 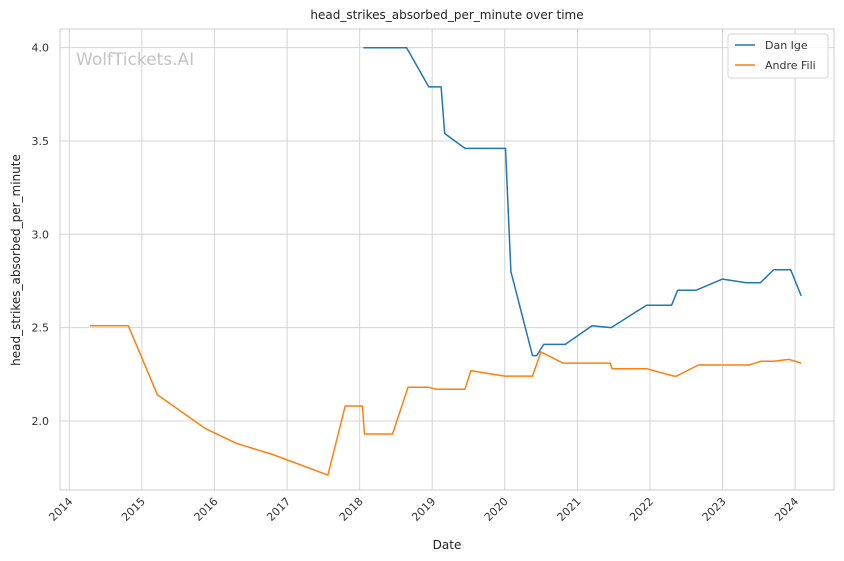 What do you see at coordinates (496, 509) in the screenshot?
I see `x-tick-label: 2020` at bounding box center [496, 509].